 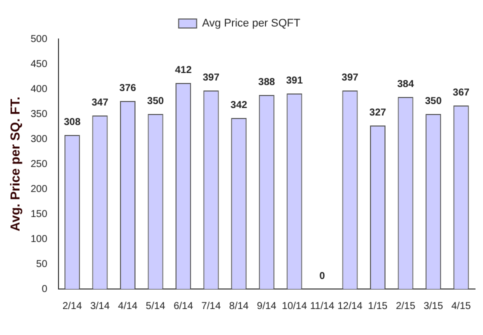 What do you see at coordinates (45, 289) in the screenshot?
I see `y-tick-label: 0` at bounding box center [45, 289].